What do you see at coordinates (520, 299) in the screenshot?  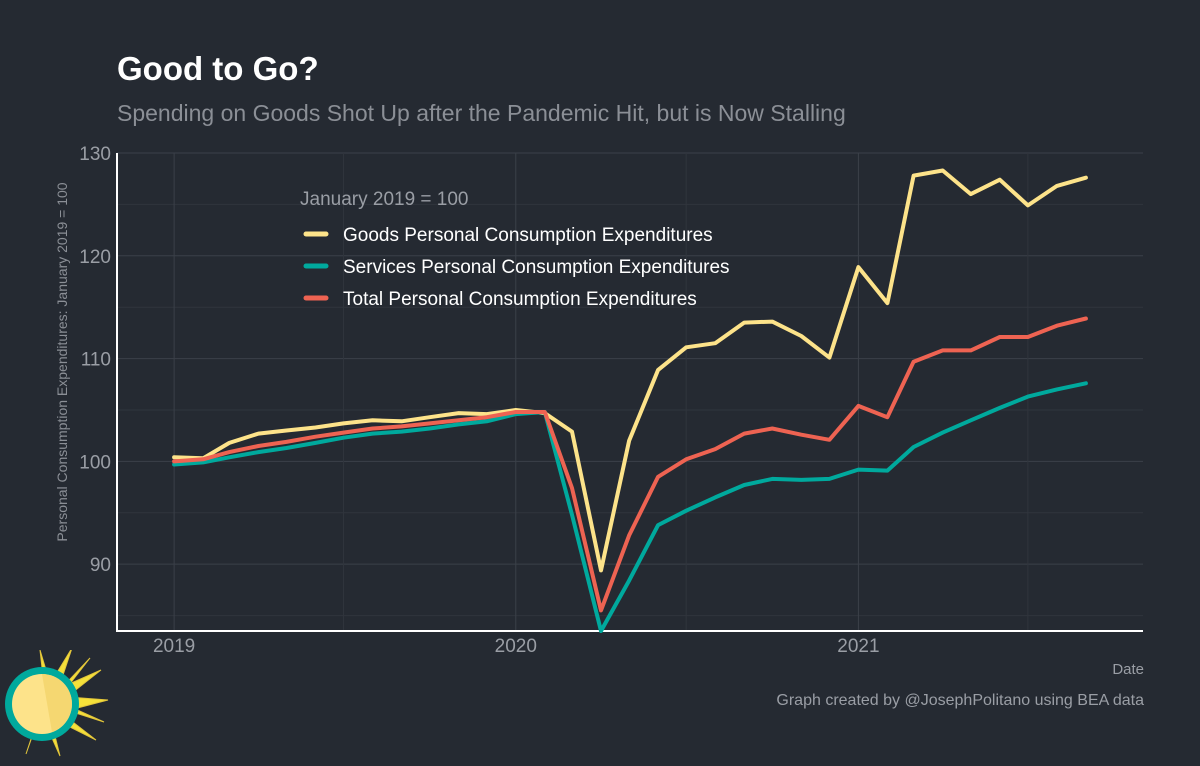 I see `legend-label: Total Personal Consumption Expenditures` at bounding box center [520, 299].